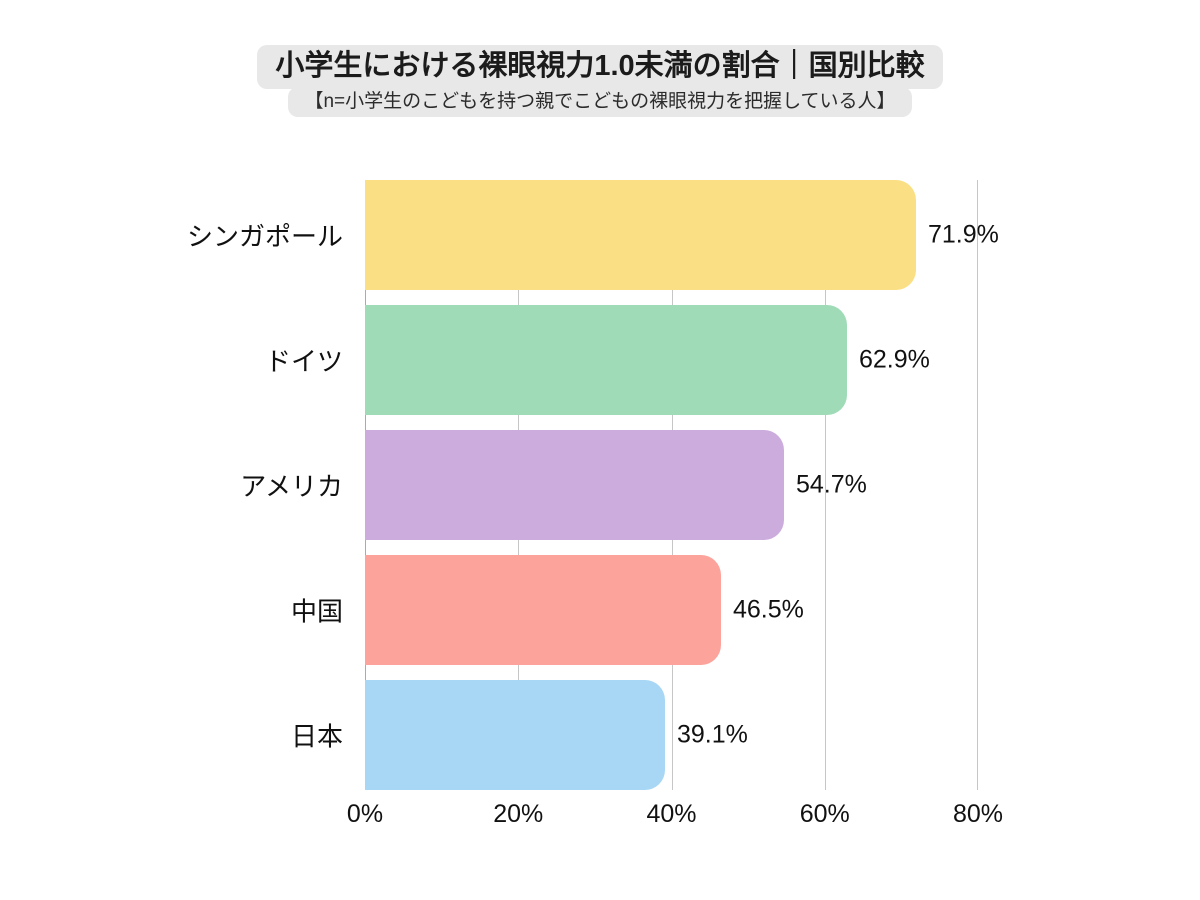  Describe the element at coordinates (600, 67) in the screenshot. I see `chart-title: 小学生における裸眼視力1.0未満の割合｜国別比較` at that location.